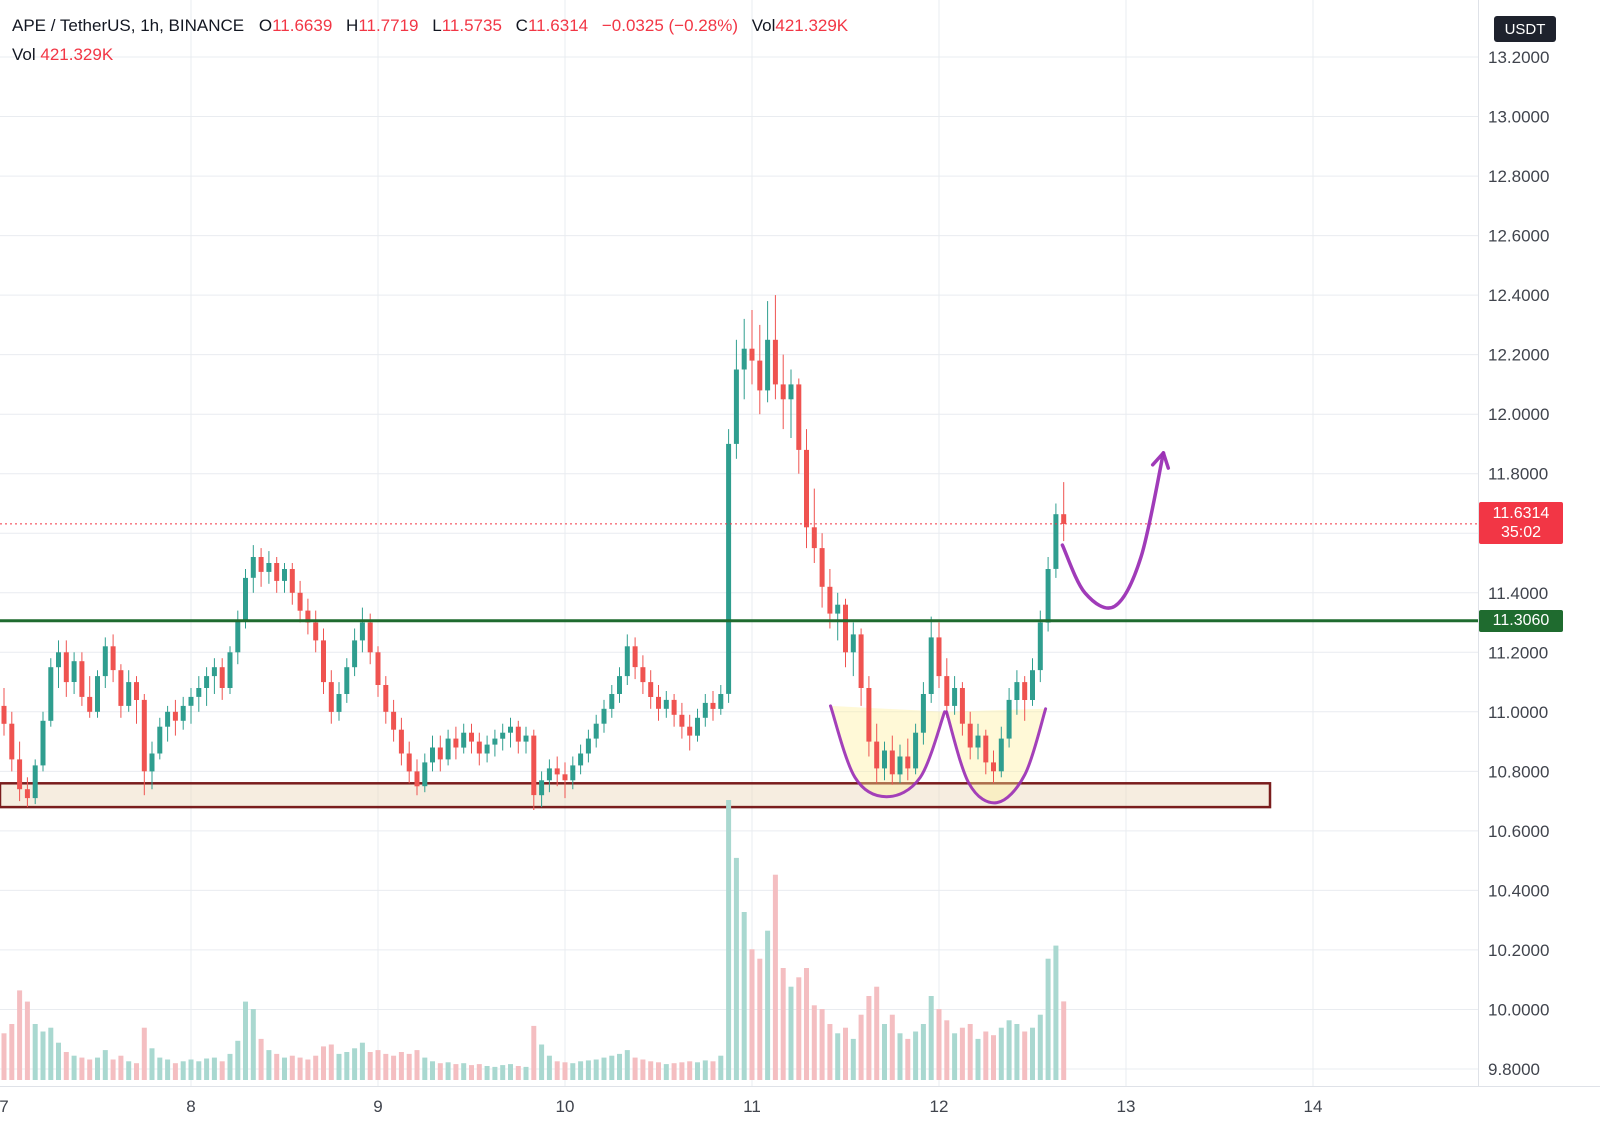 The image size is (1600, 1133). I want to click on price-tick-label: 10.2000, so click(1518, 950).